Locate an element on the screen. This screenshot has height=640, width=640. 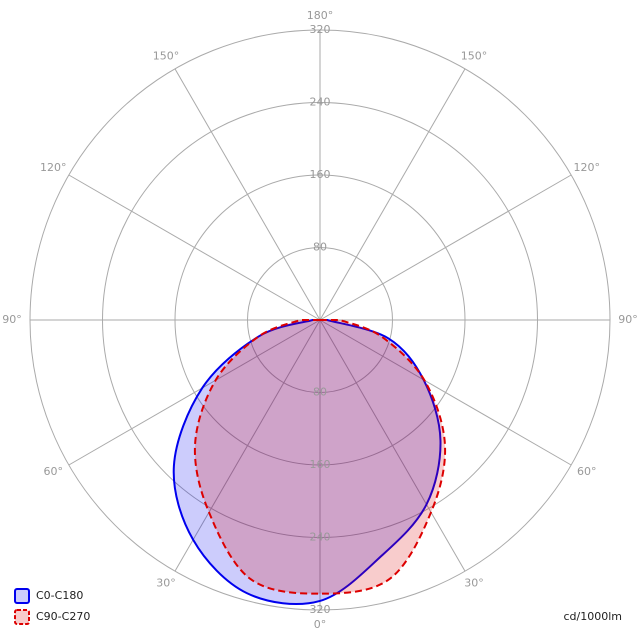
unit-label: cd/1000lm is located at coordinates (592, 616).